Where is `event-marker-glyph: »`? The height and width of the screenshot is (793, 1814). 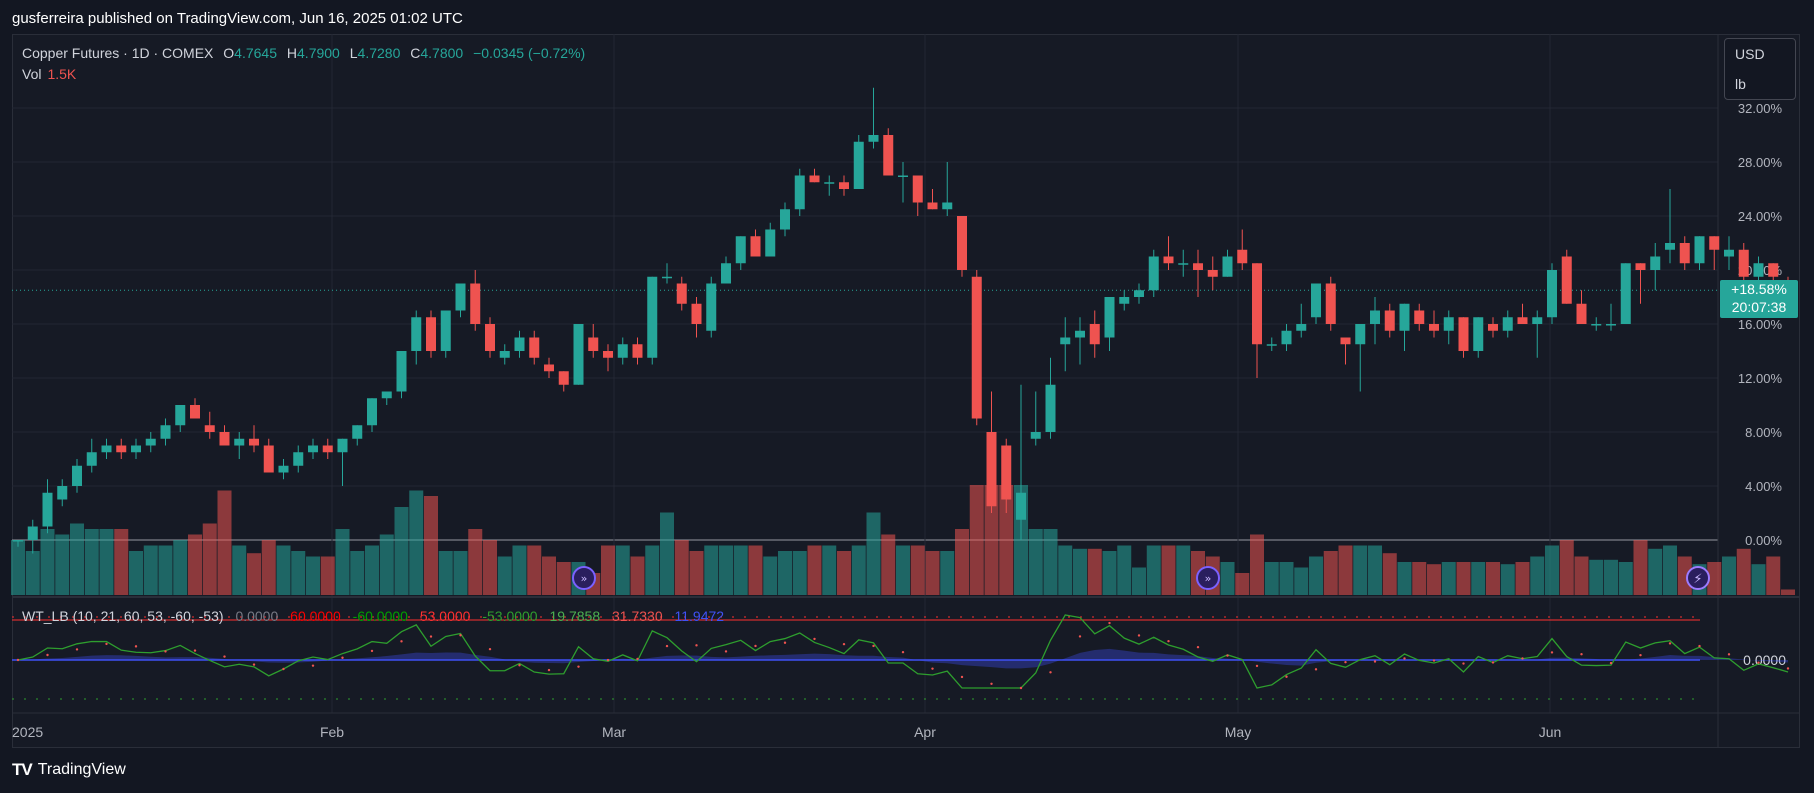
event-marker-glyph: » is located at coordinates (1208, 578).